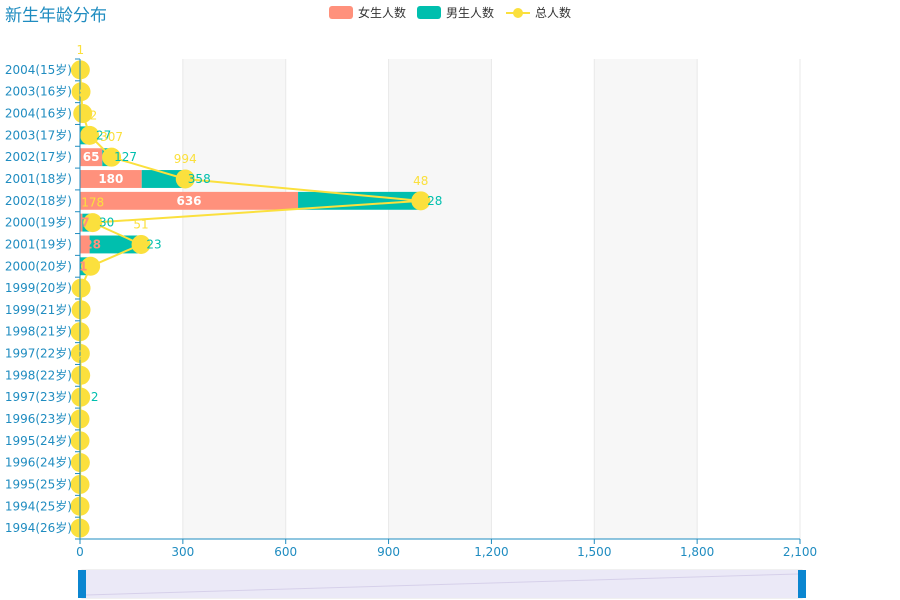 Image resolution: width=900 pixels, height=600 pixels. Describe the element at coordinates (470, 13) in the screenshot. I see `legend-label-male: 男生人数` at that location.